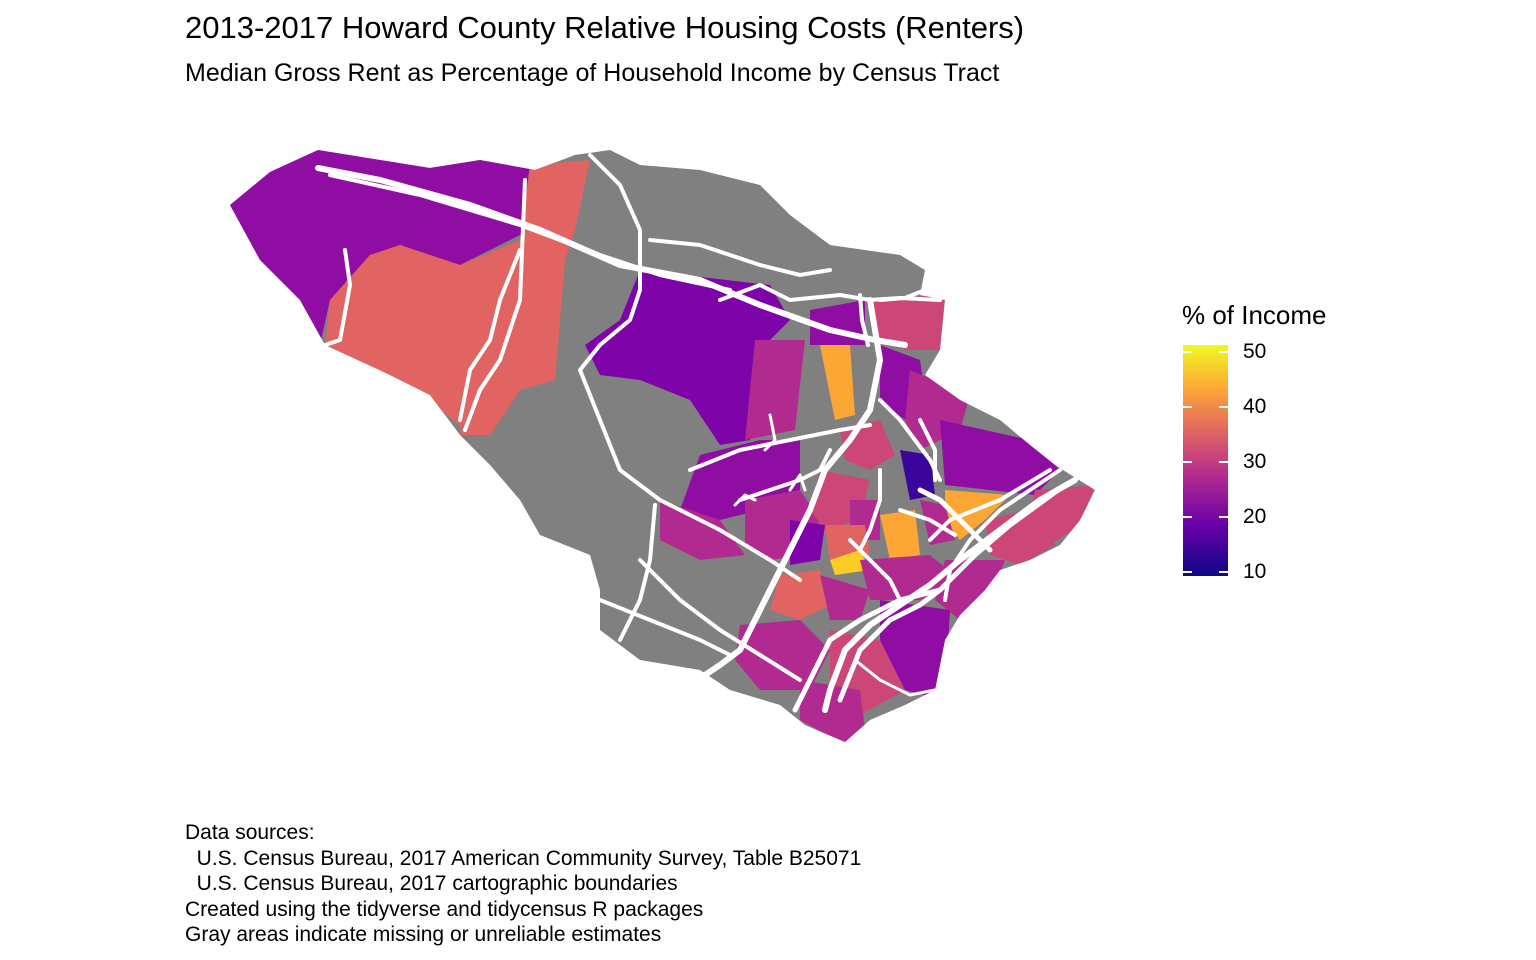 The width and height of the screenshot is (1536, 960). I want to click on caption-line: Data sources:, so click(250, 832).